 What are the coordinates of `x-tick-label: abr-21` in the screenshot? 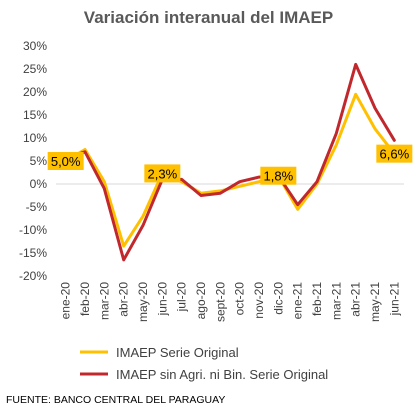 It's located at (356, 299).